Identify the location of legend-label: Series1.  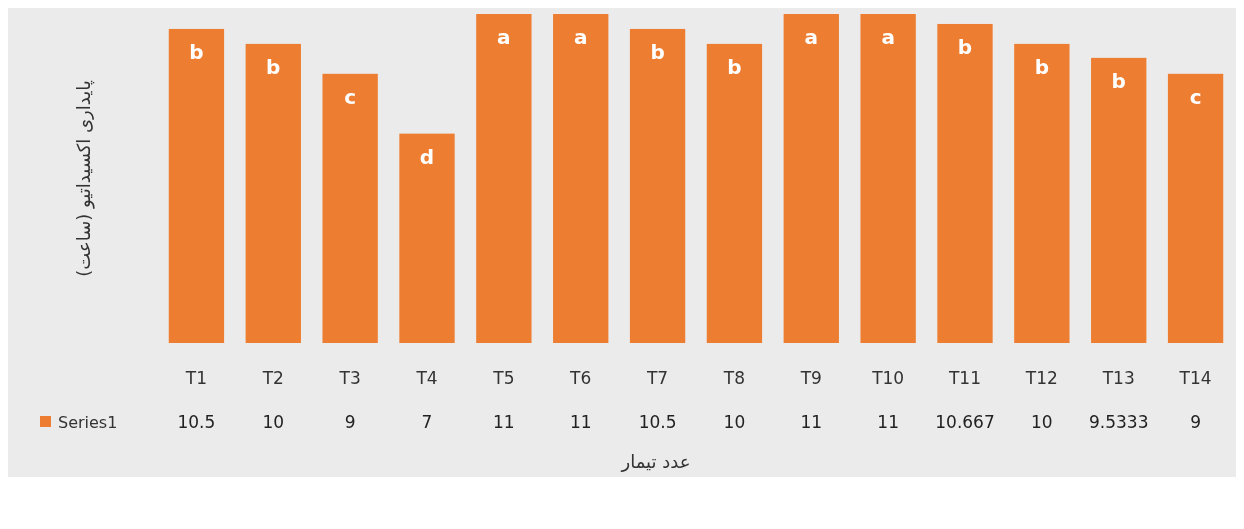
(88, 422).